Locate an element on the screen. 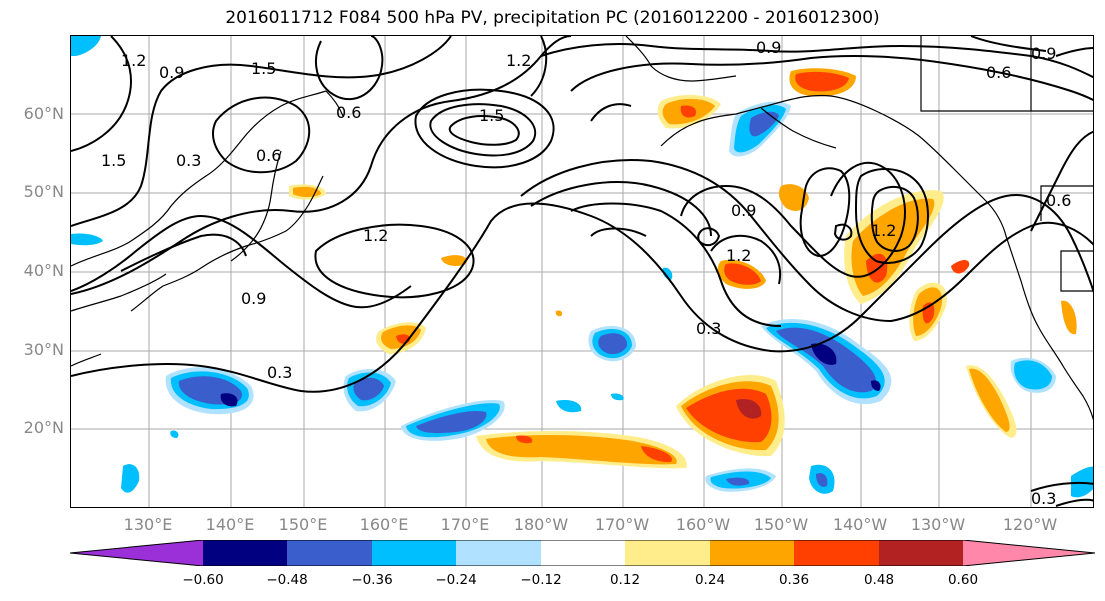 The image size is (1105, 601). lat-label-30n: 30°N is located at coordinates (43, 349).